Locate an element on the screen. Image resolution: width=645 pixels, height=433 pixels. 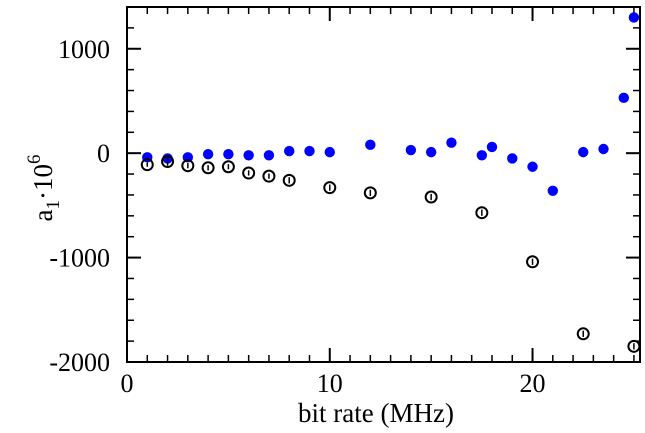
x-tick-label: 10 is located at coordinates (330, 383).